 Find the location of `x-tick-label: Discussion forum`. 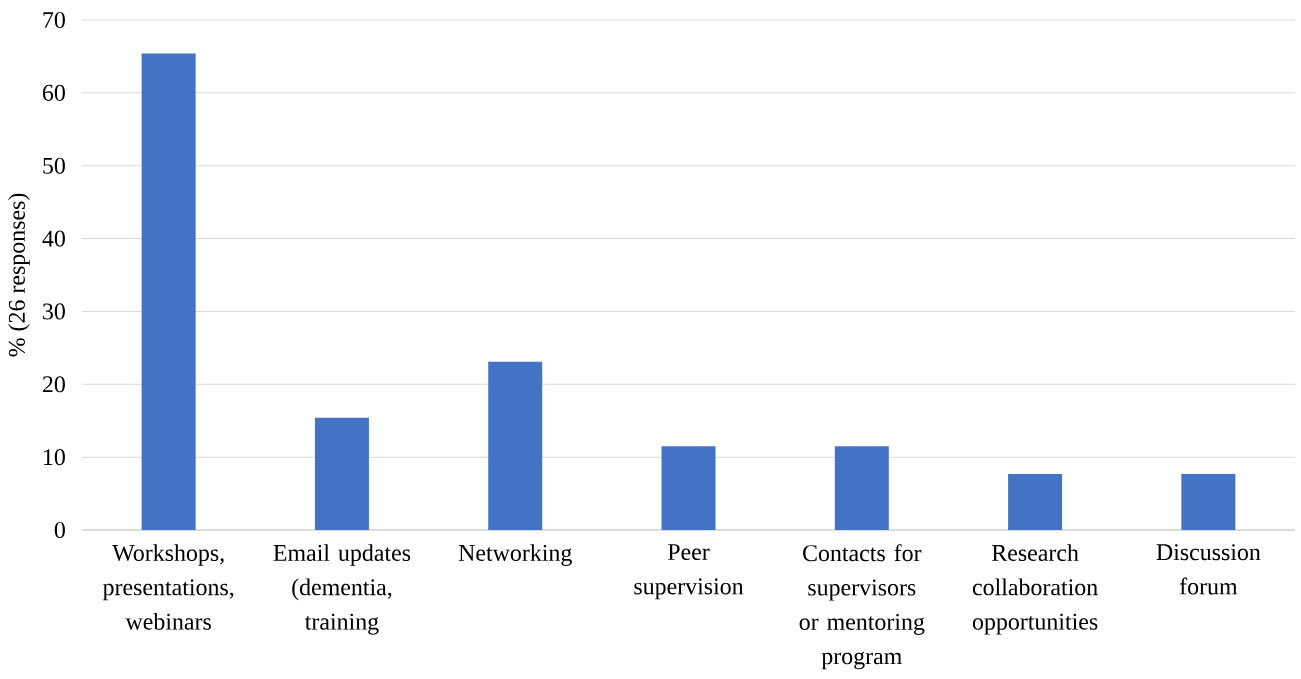

x-tick-label: Discussion forum is located at coordinates (1208, 569).